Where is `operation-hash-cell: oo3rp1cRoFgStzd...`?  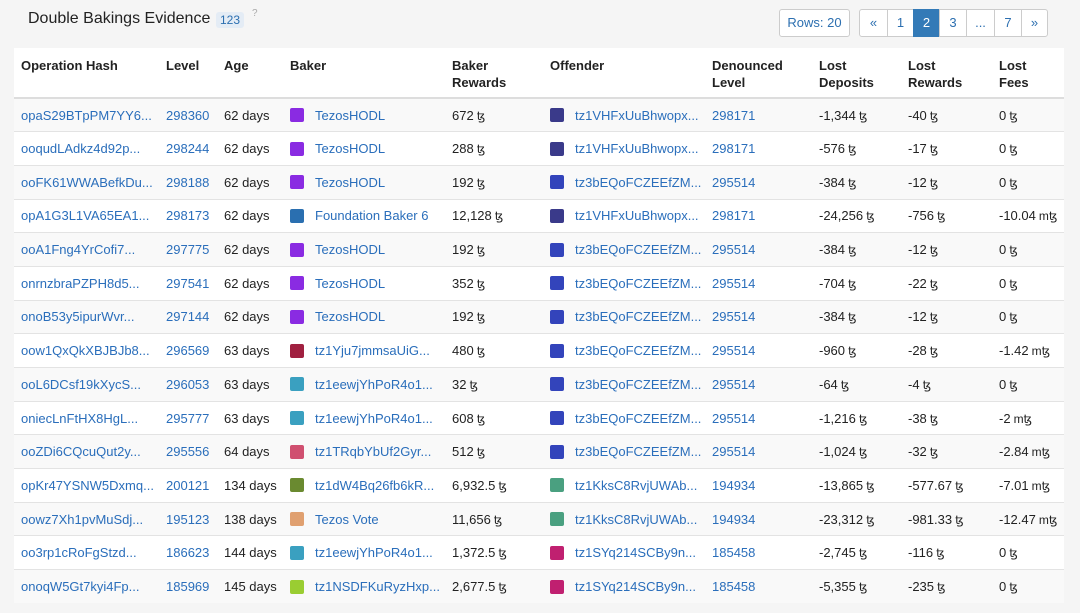
operation-hash-cell: oo3rp1cRoFgStzd... is located at coordinates (86, 552).